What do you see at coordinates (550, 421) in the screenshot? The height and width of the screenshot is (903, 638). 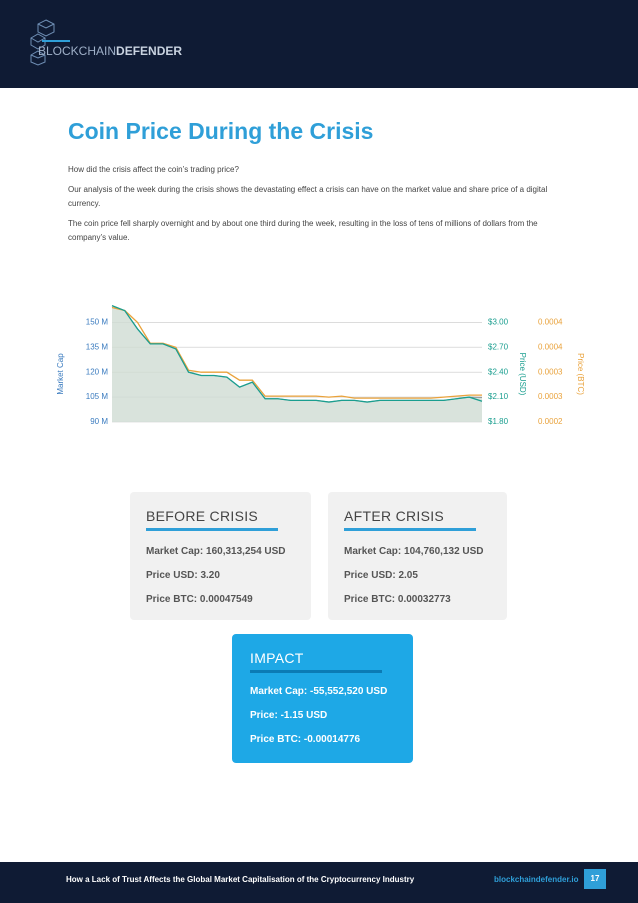 I see `y3-tick-label: 0.0002` at bounding box center [550, 421].